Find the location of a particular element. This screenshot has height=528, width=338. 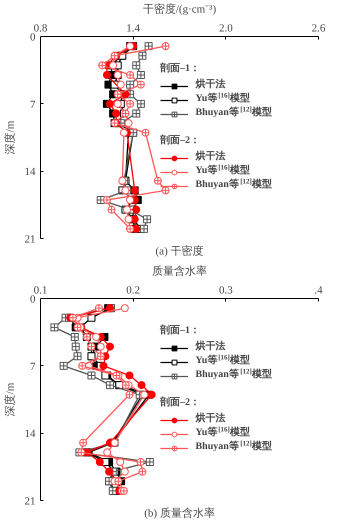

x-axis-title: 干密度/(g·cm⁻³) is located at coordinates (179, 9).